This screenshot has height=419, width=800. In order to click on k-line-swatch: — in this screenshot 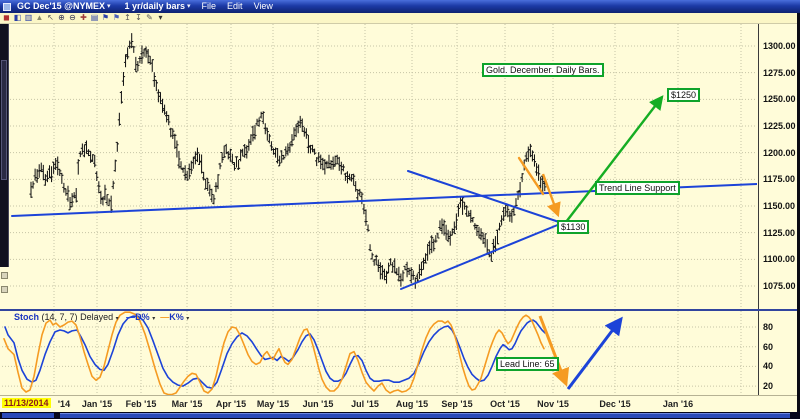, I will do `click(165, 317)`.